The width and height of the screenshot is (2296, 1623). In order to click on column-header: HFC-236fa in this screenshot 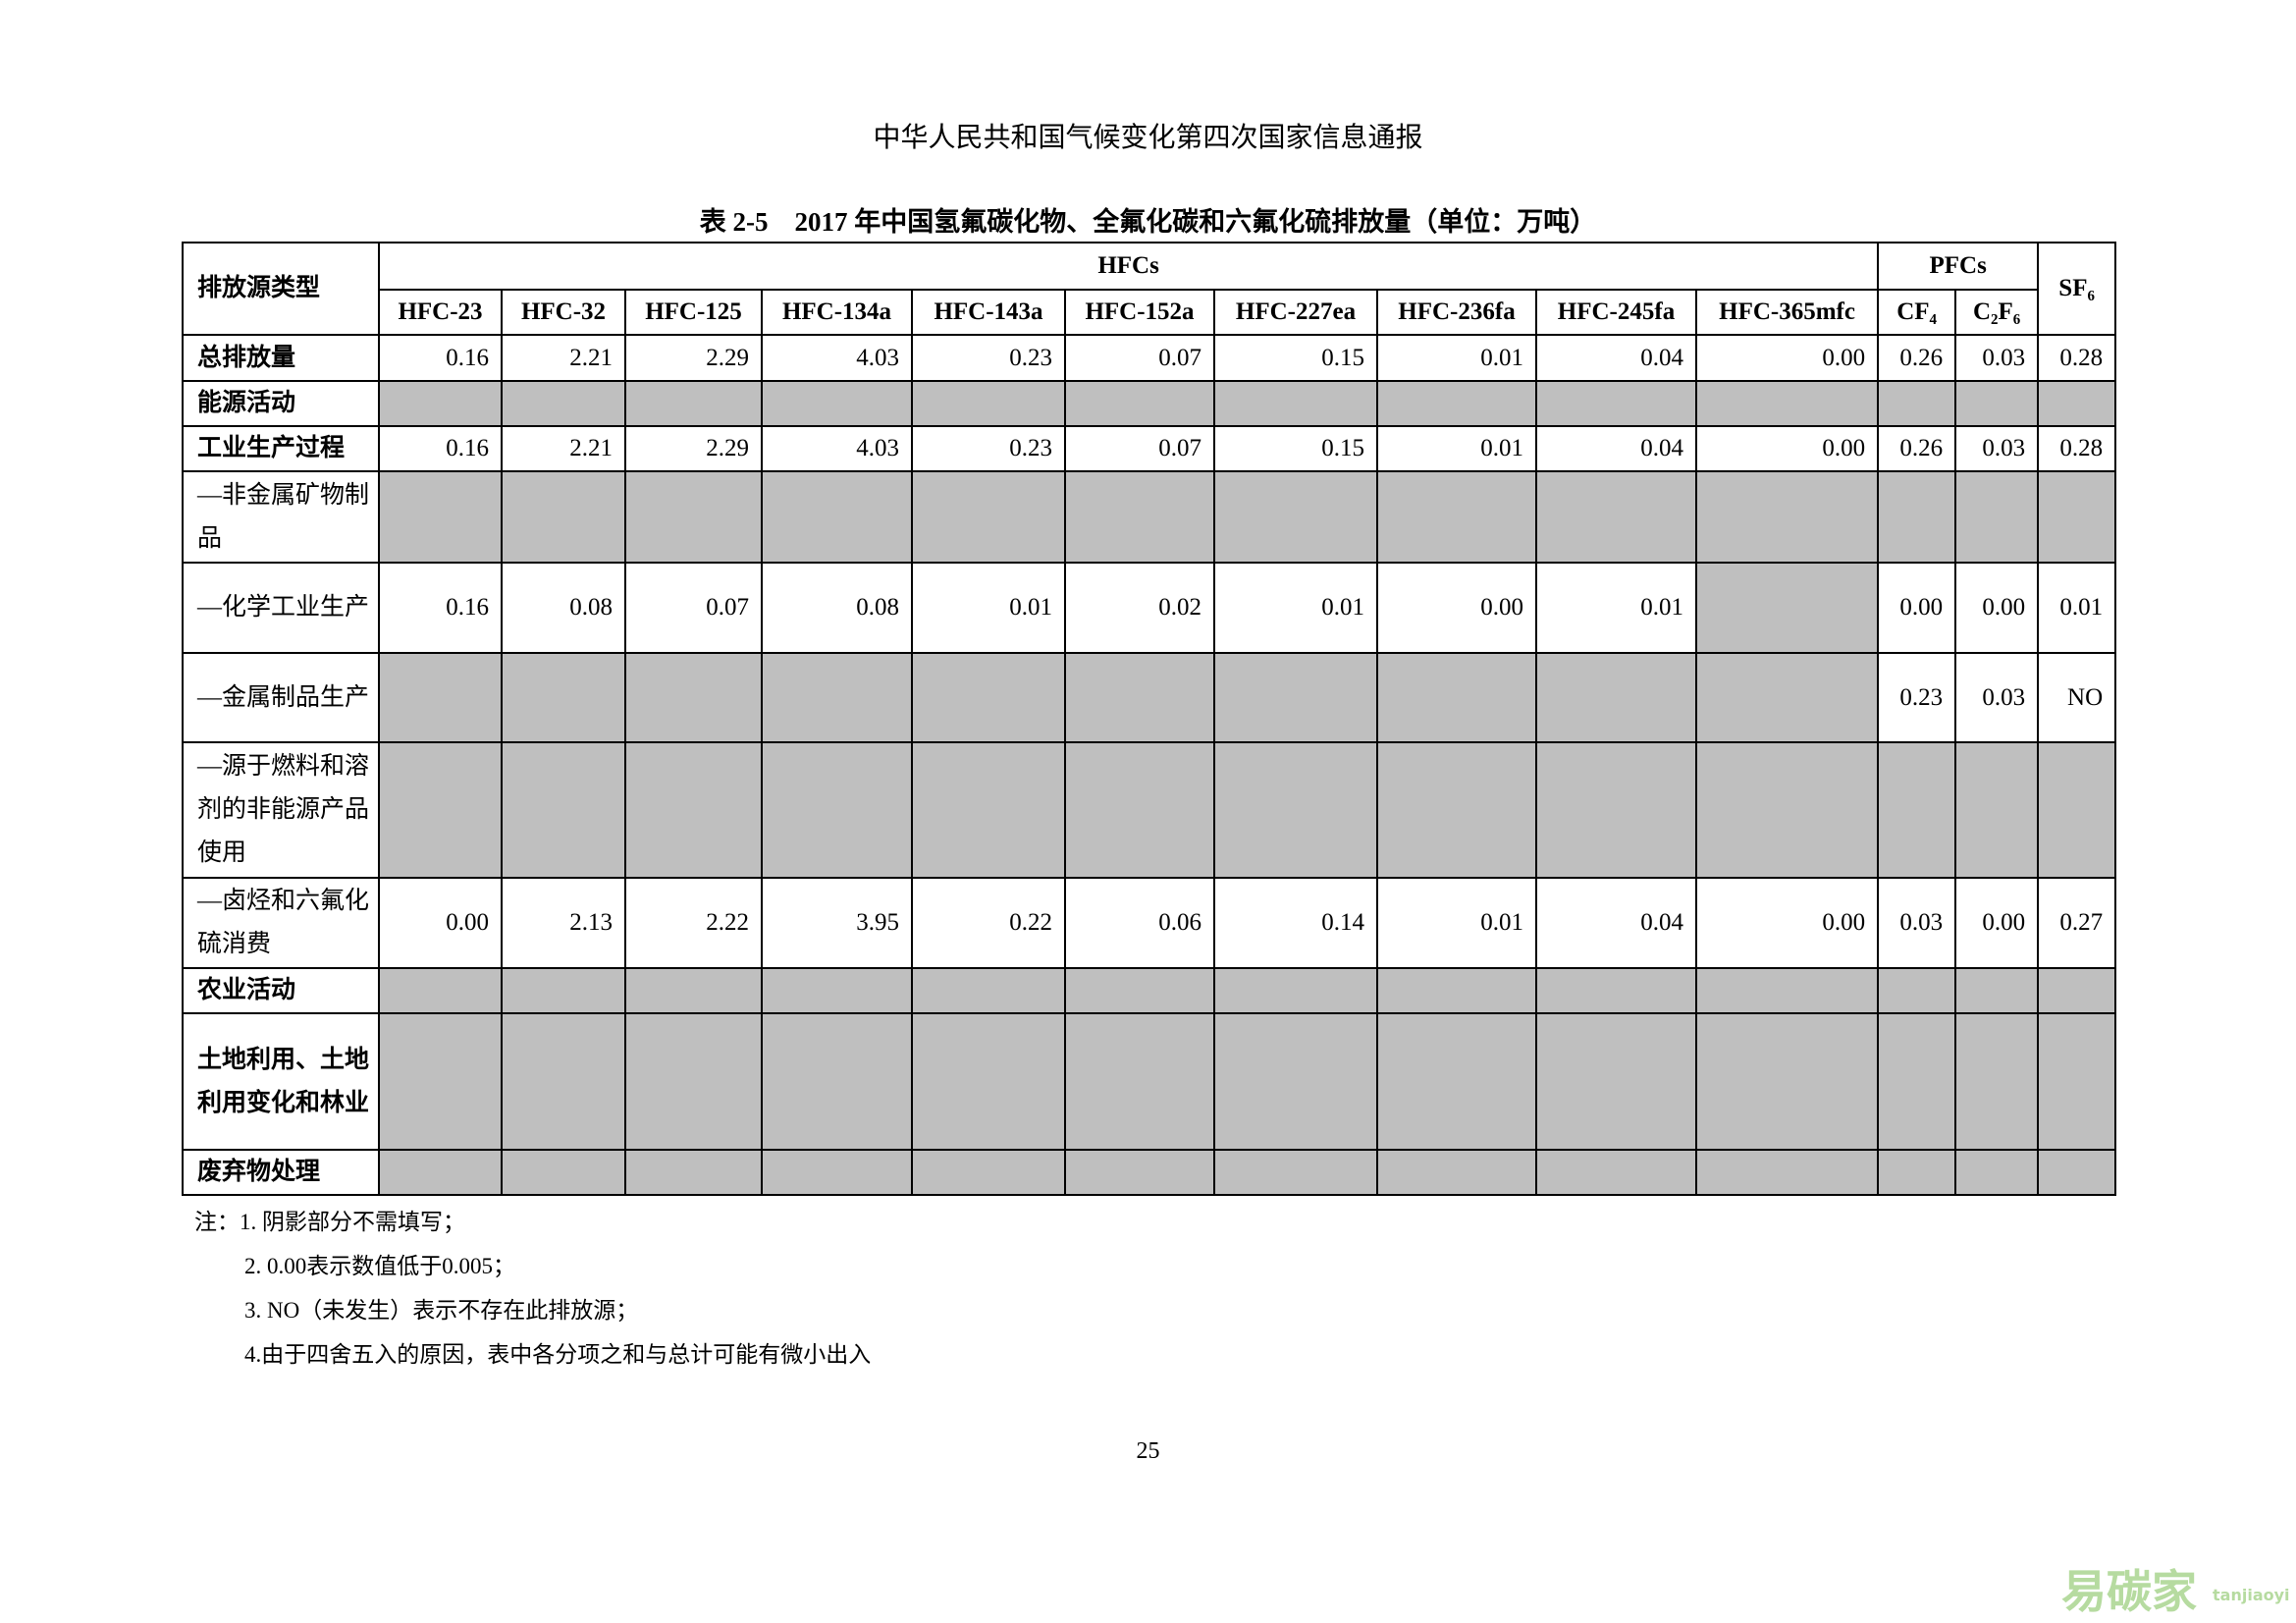, I will do `click(1456, 312)`.